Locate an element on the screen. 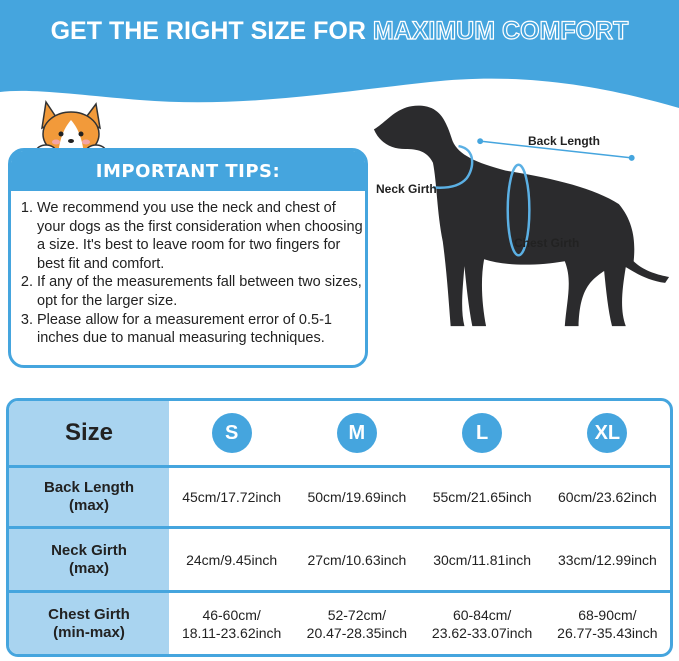  title-highlight: MAXIMUM COMFORT is located at coordinates (500, 30).